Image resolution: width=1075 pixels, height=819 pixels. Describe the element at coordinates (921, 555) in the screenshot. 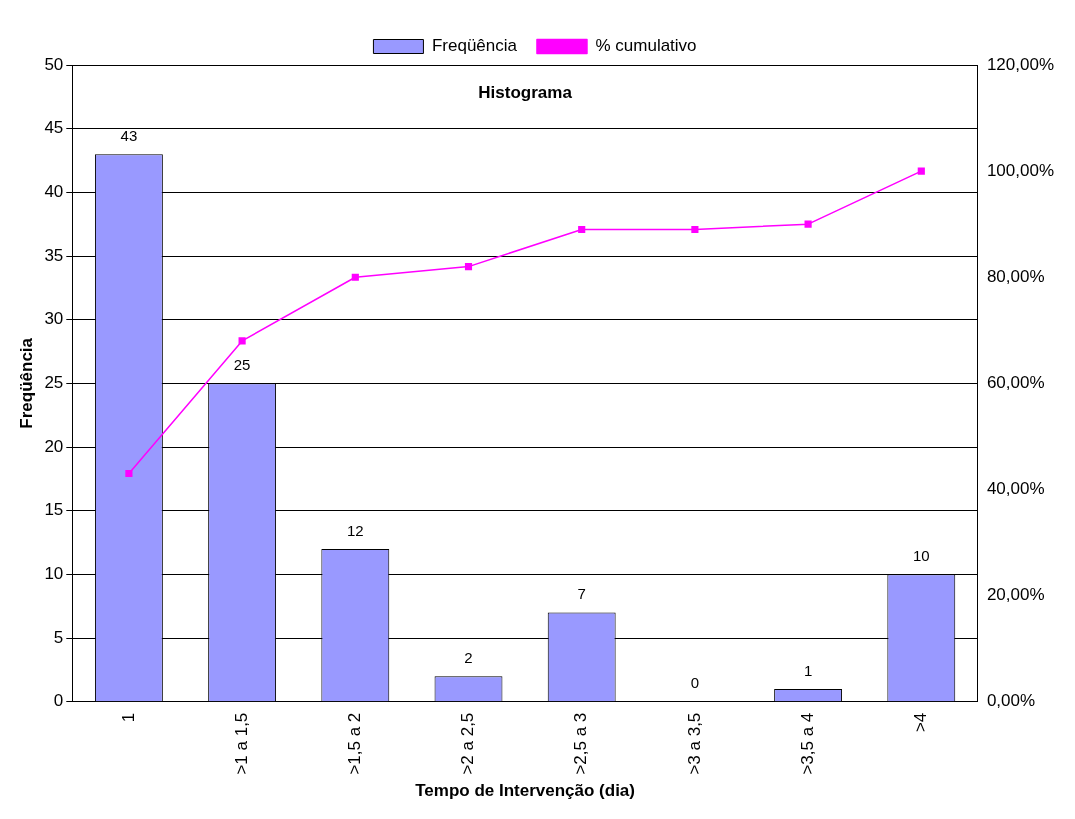

I see `data-label: 10` at that location.